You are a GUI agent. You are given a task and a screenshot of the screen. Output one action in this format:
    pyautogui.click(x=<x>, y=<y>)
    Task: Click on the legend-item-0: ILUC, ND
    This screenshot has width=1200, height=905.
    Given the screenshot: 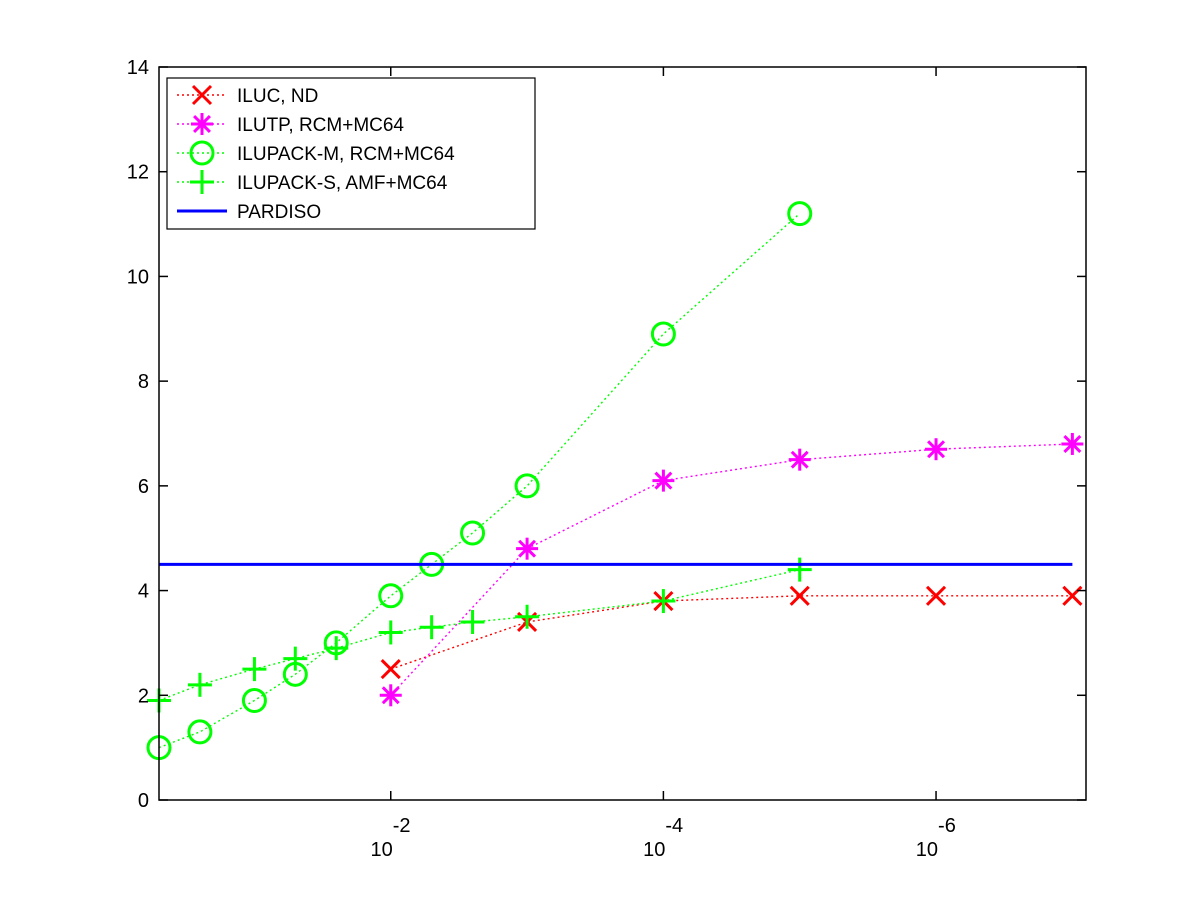 What is the action you would take?
    pyautogui.click(x=247, y=95)
    